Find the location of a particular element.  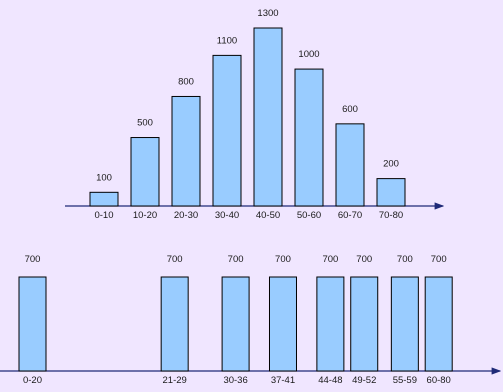

top-tick-label: 30-40 is located at coordinates (227, 215).